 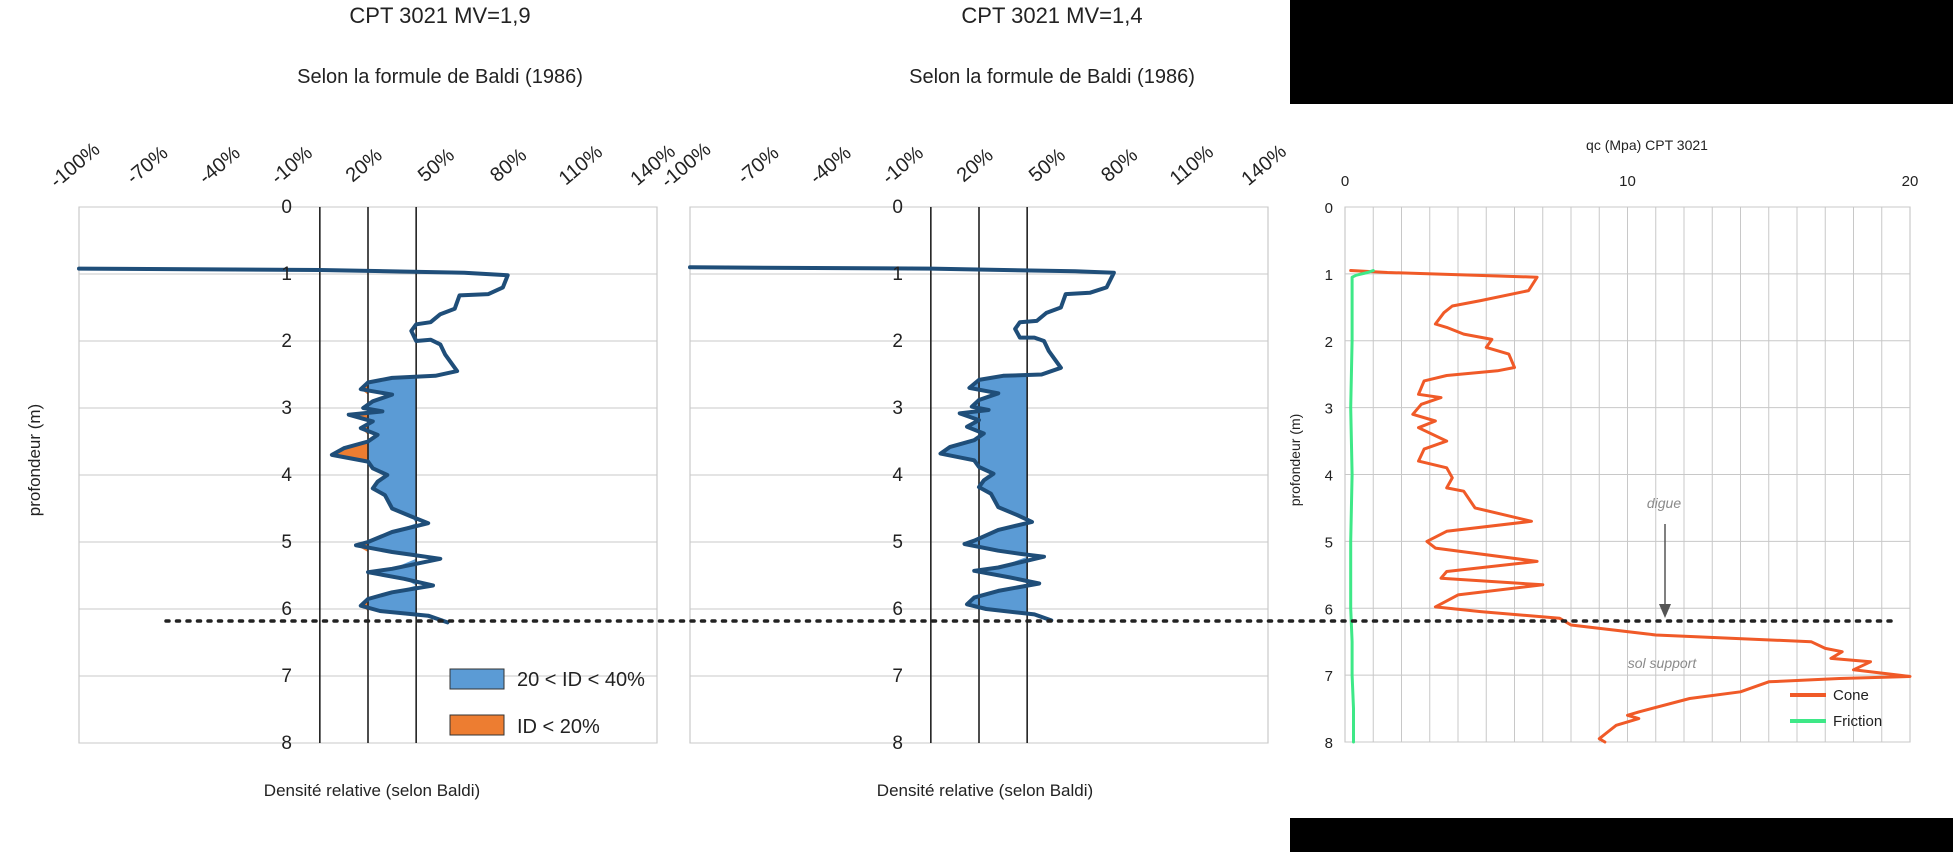 I want to click on legend-label-cone: Cone, so click(x=1851, y=695).